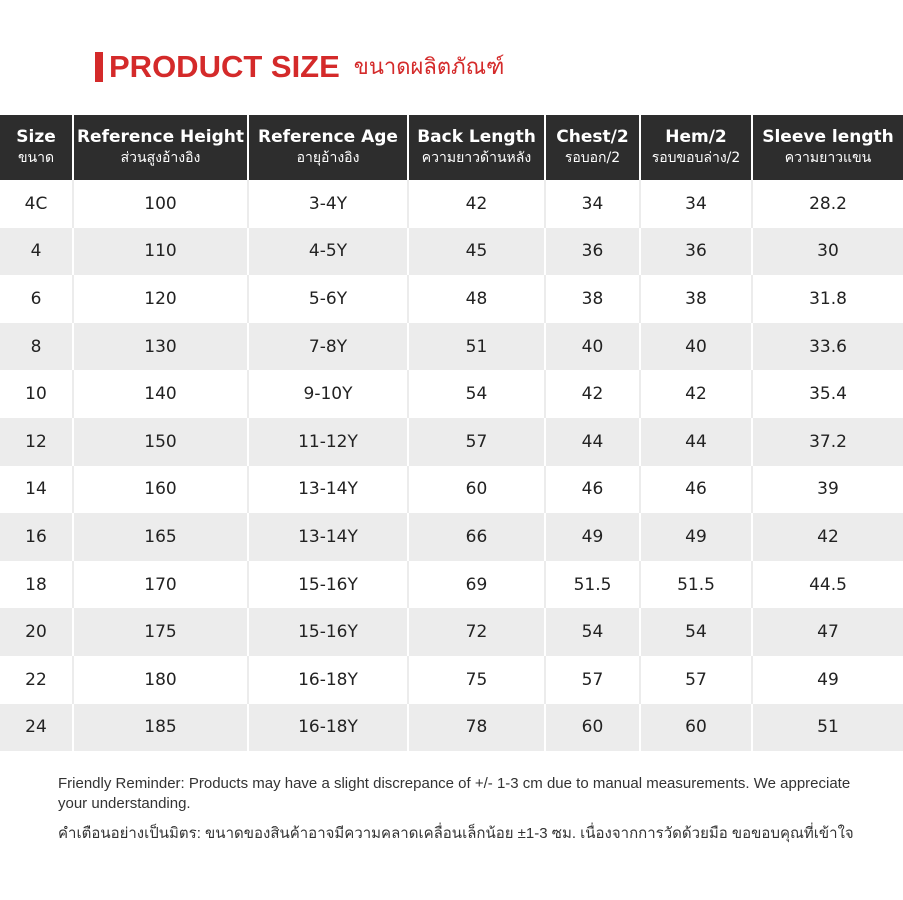 The image size is (903, 900). I want to click on table-cell: 72, so click(477, 632).